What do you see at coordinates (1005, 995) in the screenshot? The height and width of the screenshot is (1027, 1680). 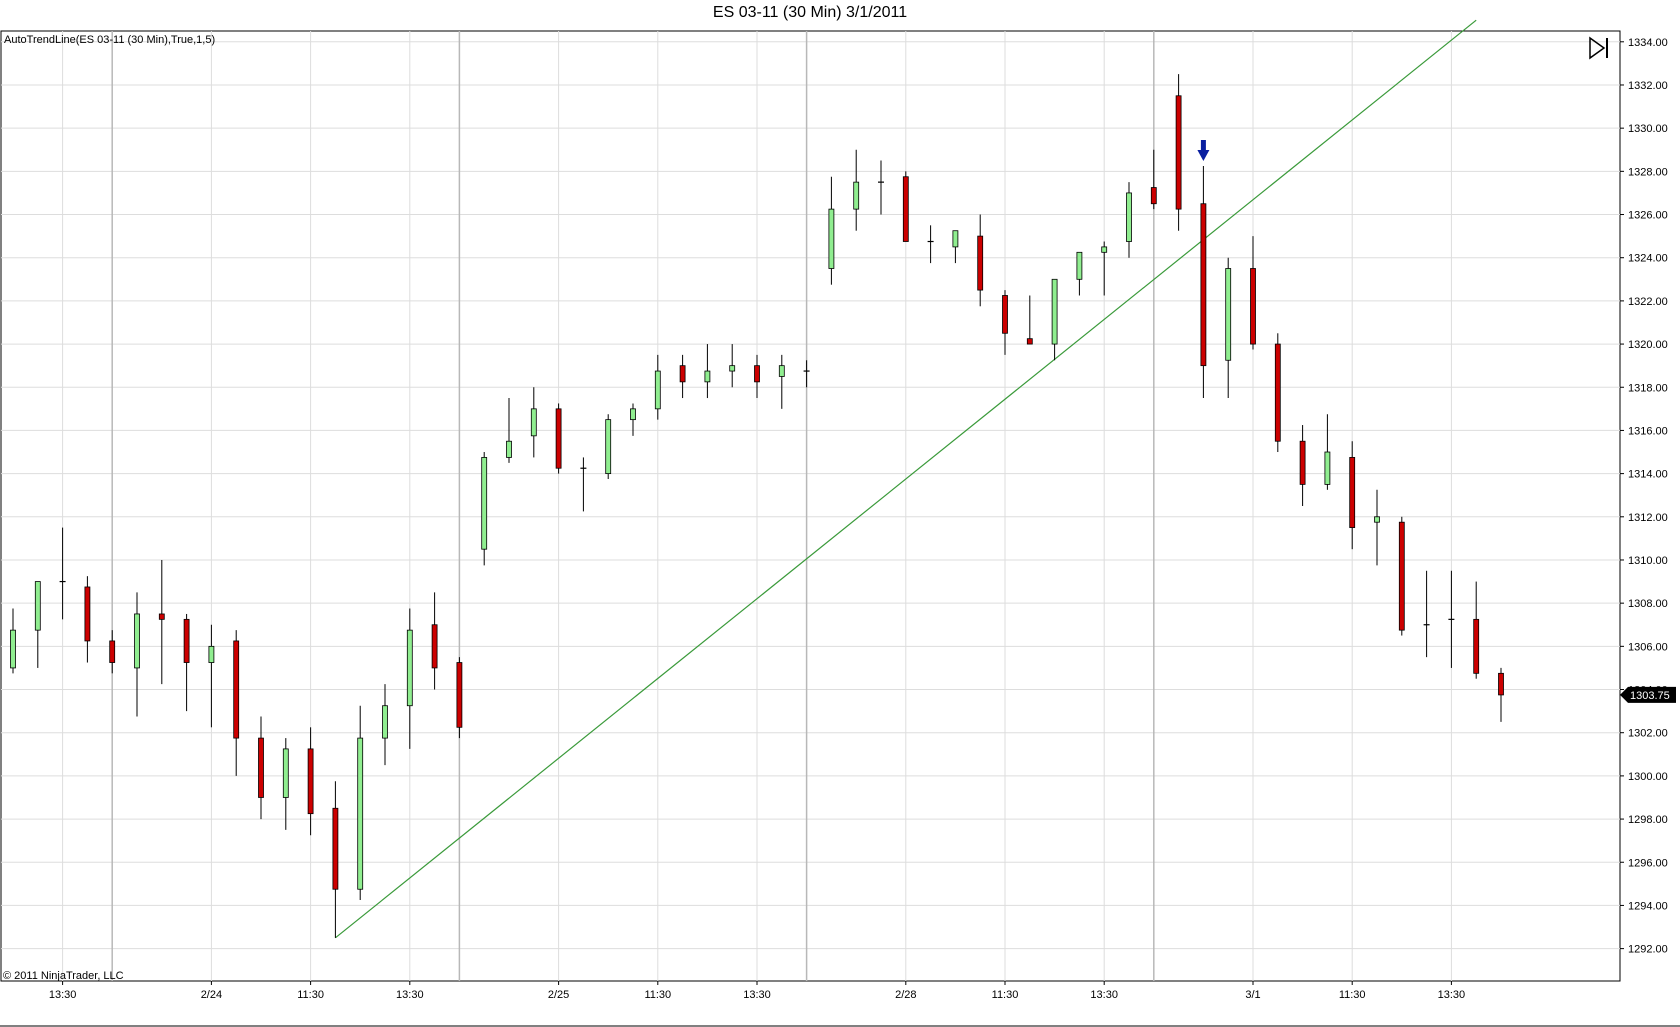 I see `x-tick-label: 11:30` at bounding box center [1005, 995].